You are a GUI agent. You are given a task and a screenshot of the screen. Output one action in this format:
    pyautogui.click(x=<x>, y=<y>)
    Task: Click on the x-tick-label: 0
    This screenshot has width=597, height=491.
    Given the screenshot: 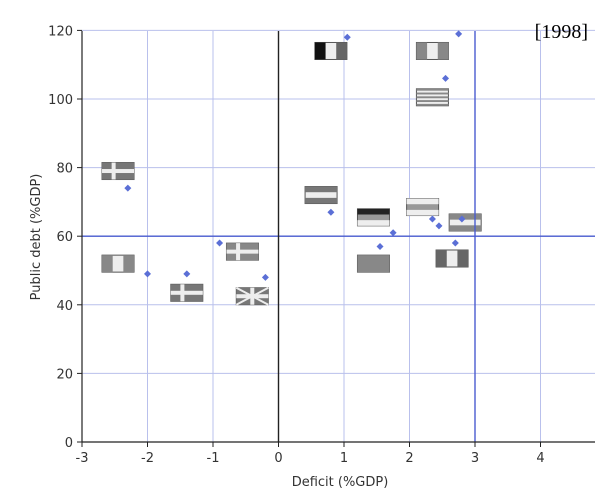 What is the action you would take?
    pyautogui.click(x=278, y=458)
    